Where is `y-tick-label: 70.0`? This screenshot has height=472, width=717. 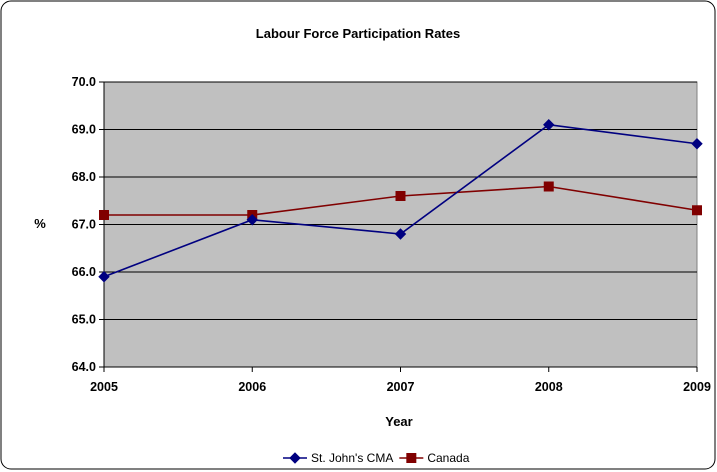
y-tick-label: 70.0 is located at coordinates (84, 82).